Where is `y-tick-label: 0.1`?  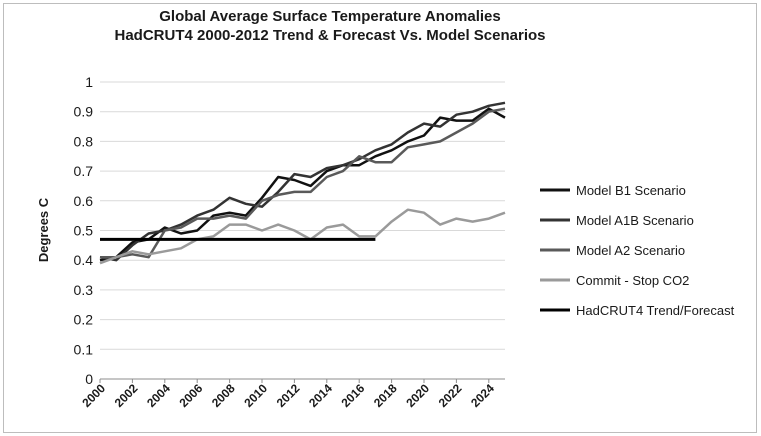 y-tick-label: 0.1 is located at coordinates (84, 349).